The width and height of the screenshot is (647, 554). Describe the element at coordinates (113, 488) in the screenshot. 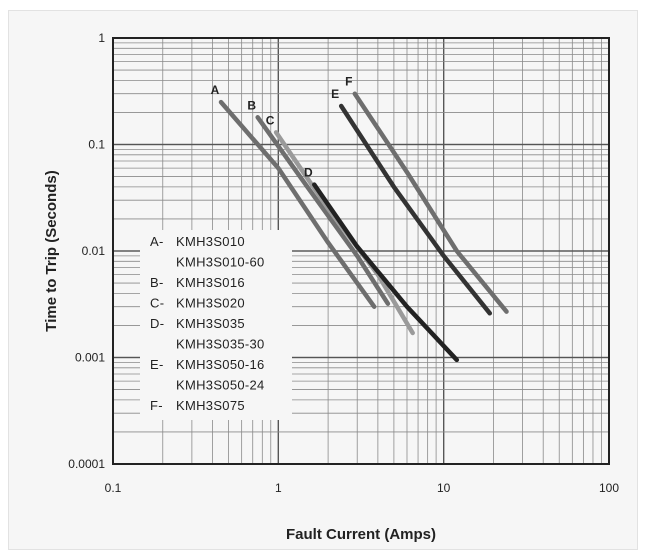

I see `x-tick-label: 0.1` at that location.